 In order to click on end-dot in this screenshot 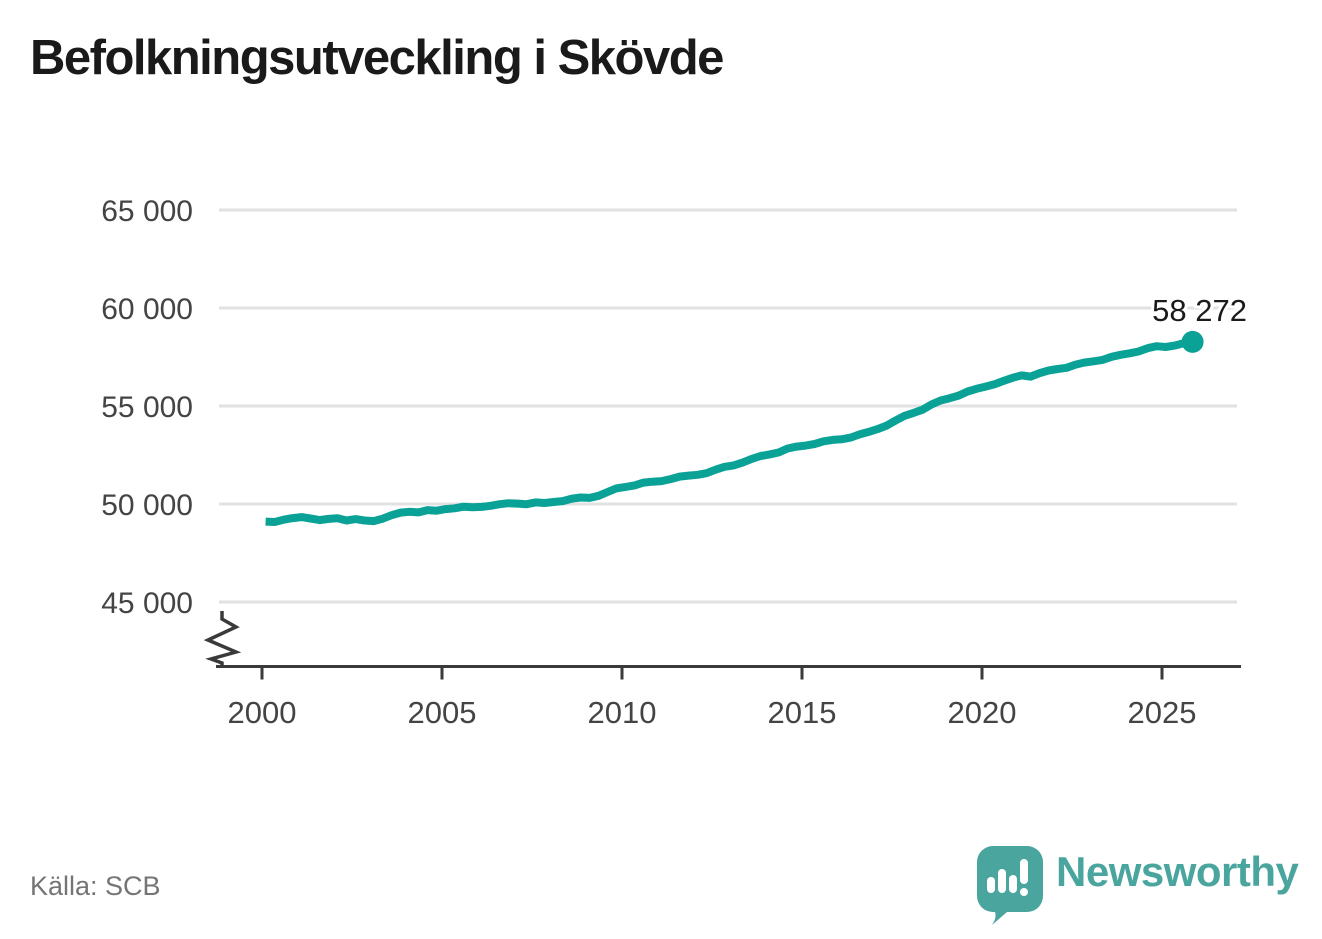, I will do `click(1192, 341)`.